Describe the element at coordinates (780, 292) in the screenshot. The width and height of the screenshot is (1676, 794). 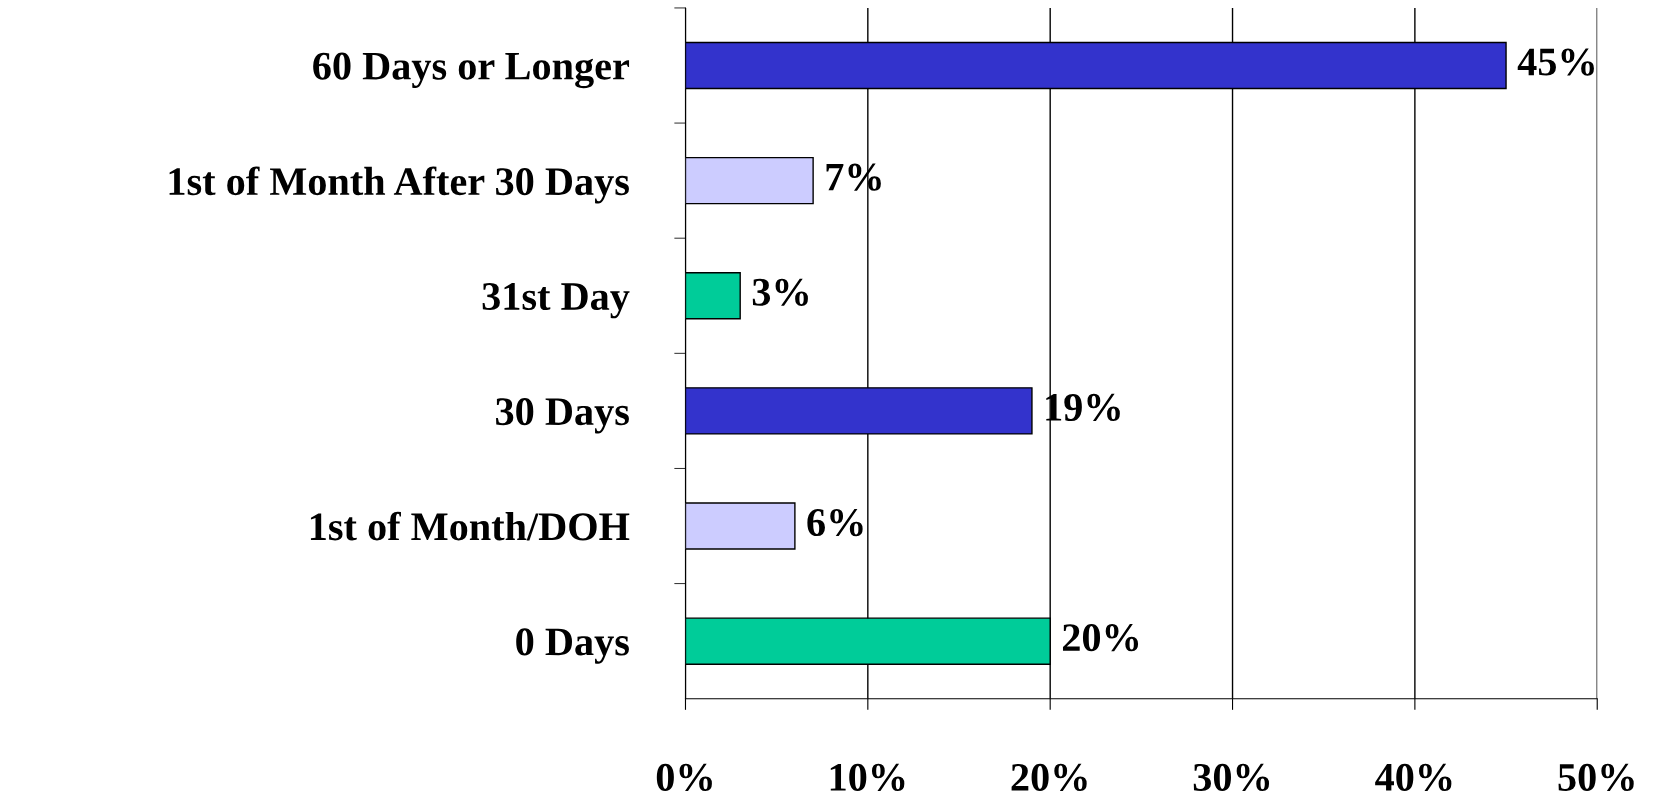
I see `data-label: 3%` at that location.